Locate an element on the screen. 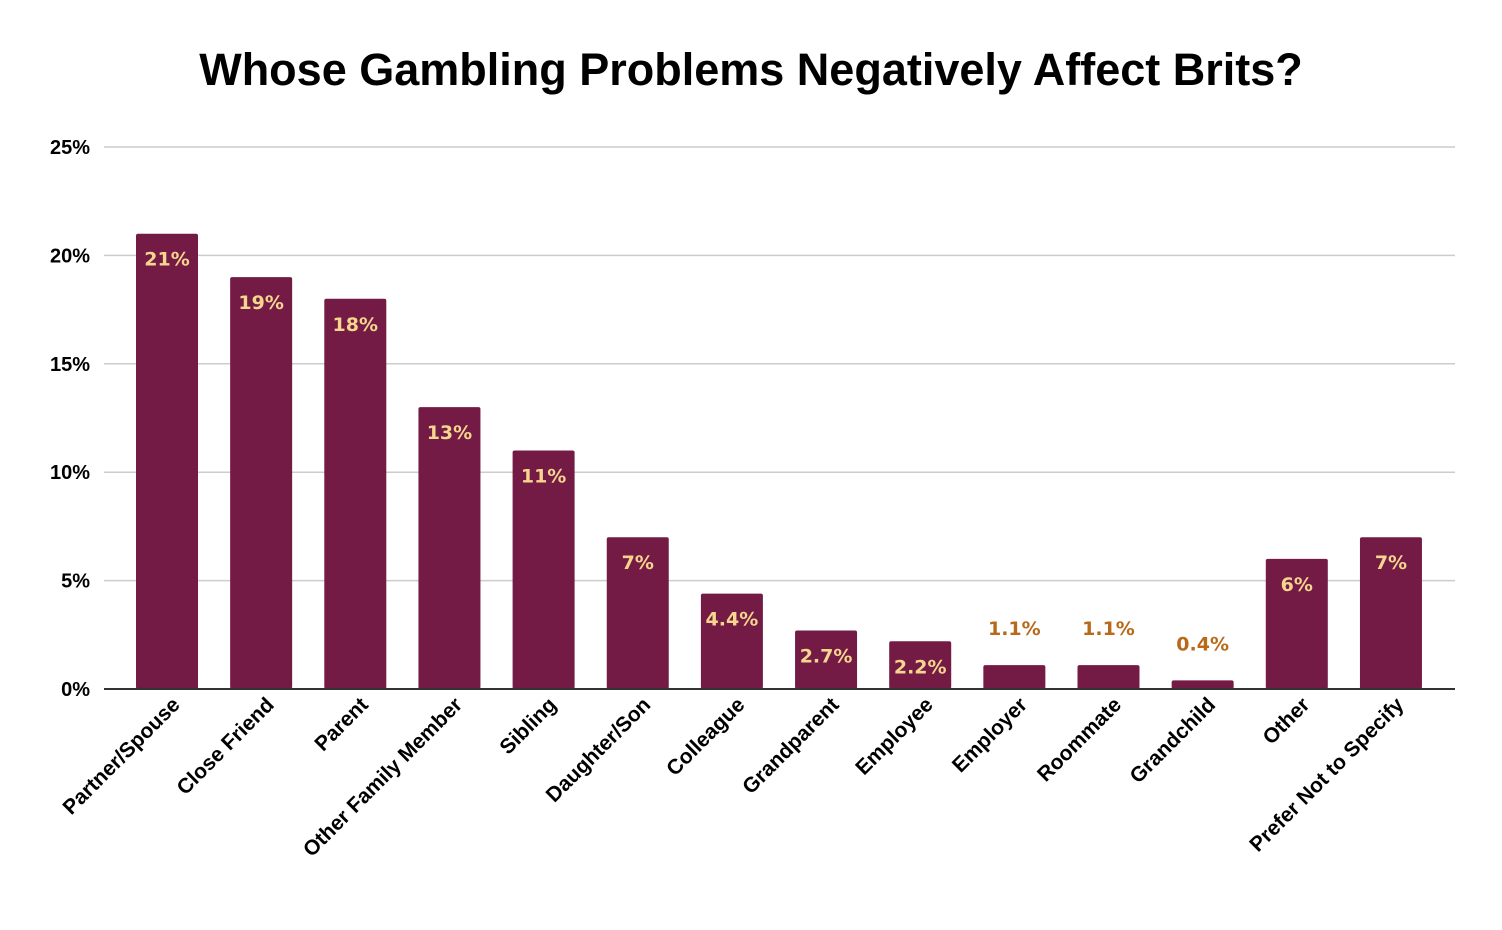 The image size is (1502, 930). x-category-label: Grandchild is located at coordinates (1173, 740).